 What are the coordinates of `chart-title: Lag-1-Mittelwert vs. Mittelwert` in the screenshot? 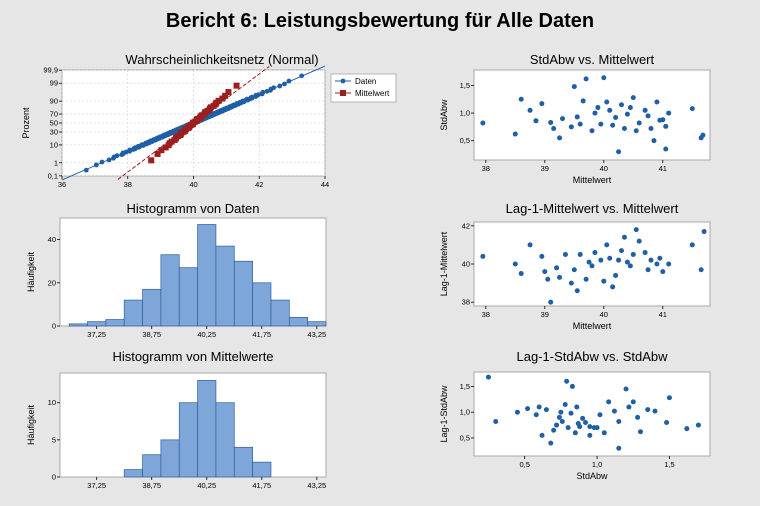 It's located at (592, 208).